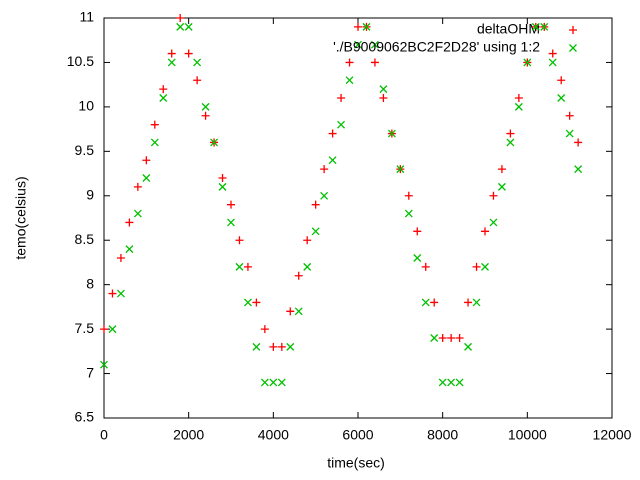 This screenshot has height=480, width=640. I want to click on x-tick-label: 12000, so click(612, 435).